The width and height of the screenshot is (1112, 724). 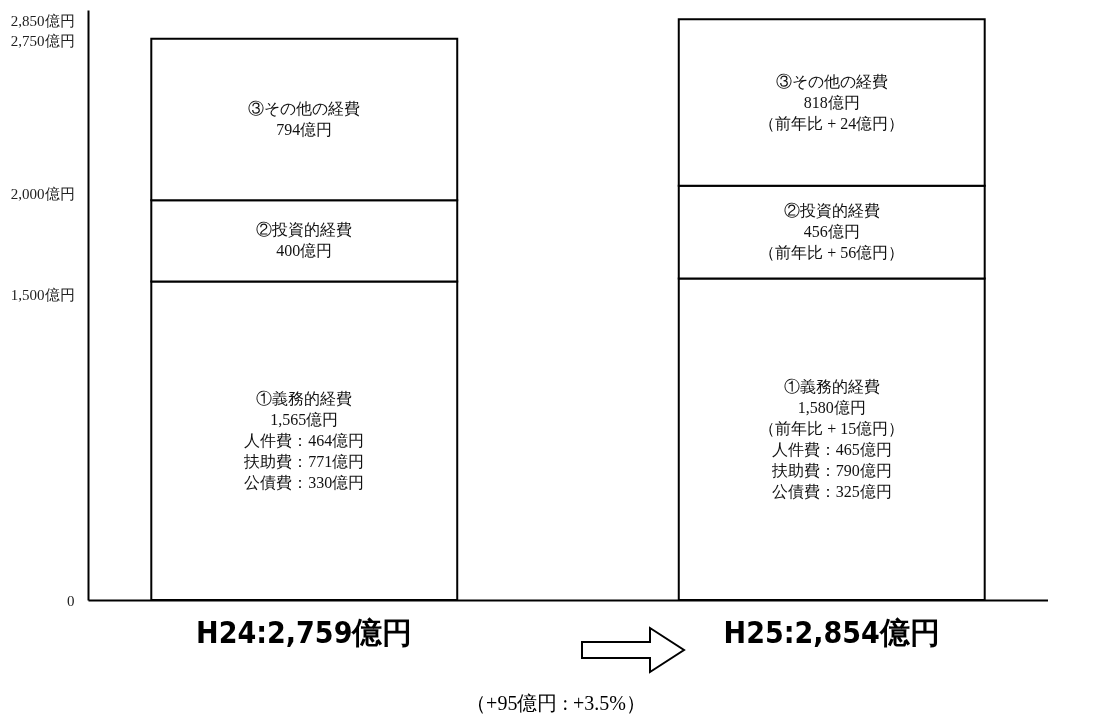 I want to click on text: （前年比 + 56億円）, so click(x=832, y=253).